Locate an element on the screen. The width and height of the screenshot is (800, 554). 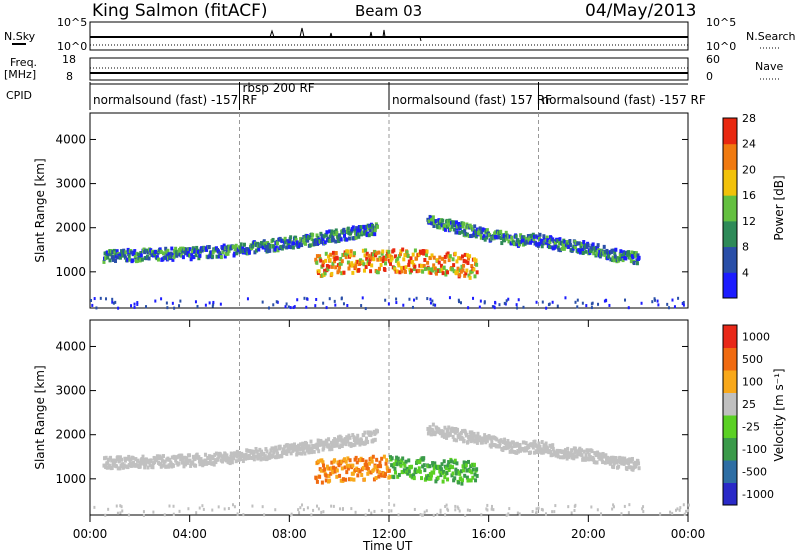
plot-title: King Salmon (fitACF) is located at coordinates (180, 11).